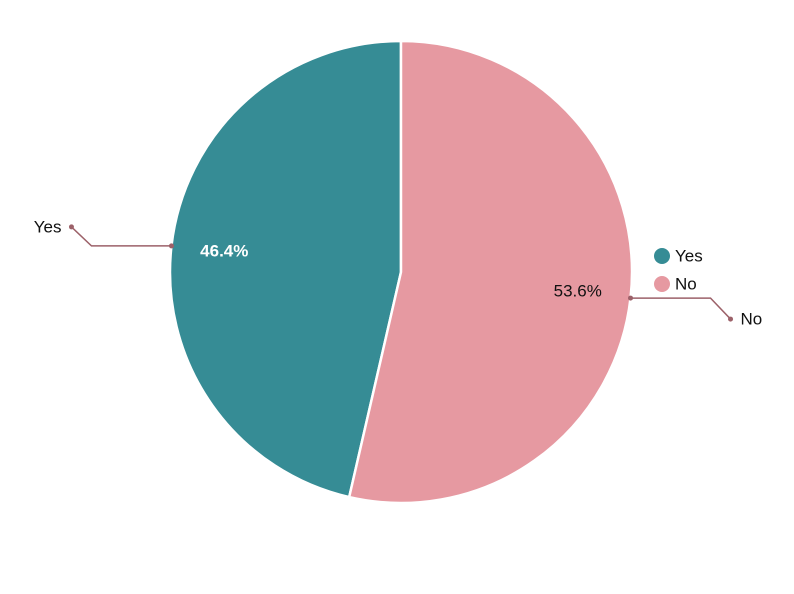  Describe the element at coordinates (224, 250) in the screenshot. I see `data-label: 46.4%` at that location.